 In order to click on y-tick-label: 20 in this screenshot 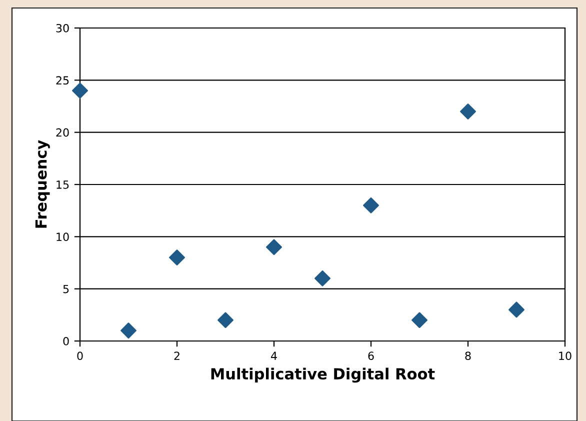, I will do `click(62, 132)`.